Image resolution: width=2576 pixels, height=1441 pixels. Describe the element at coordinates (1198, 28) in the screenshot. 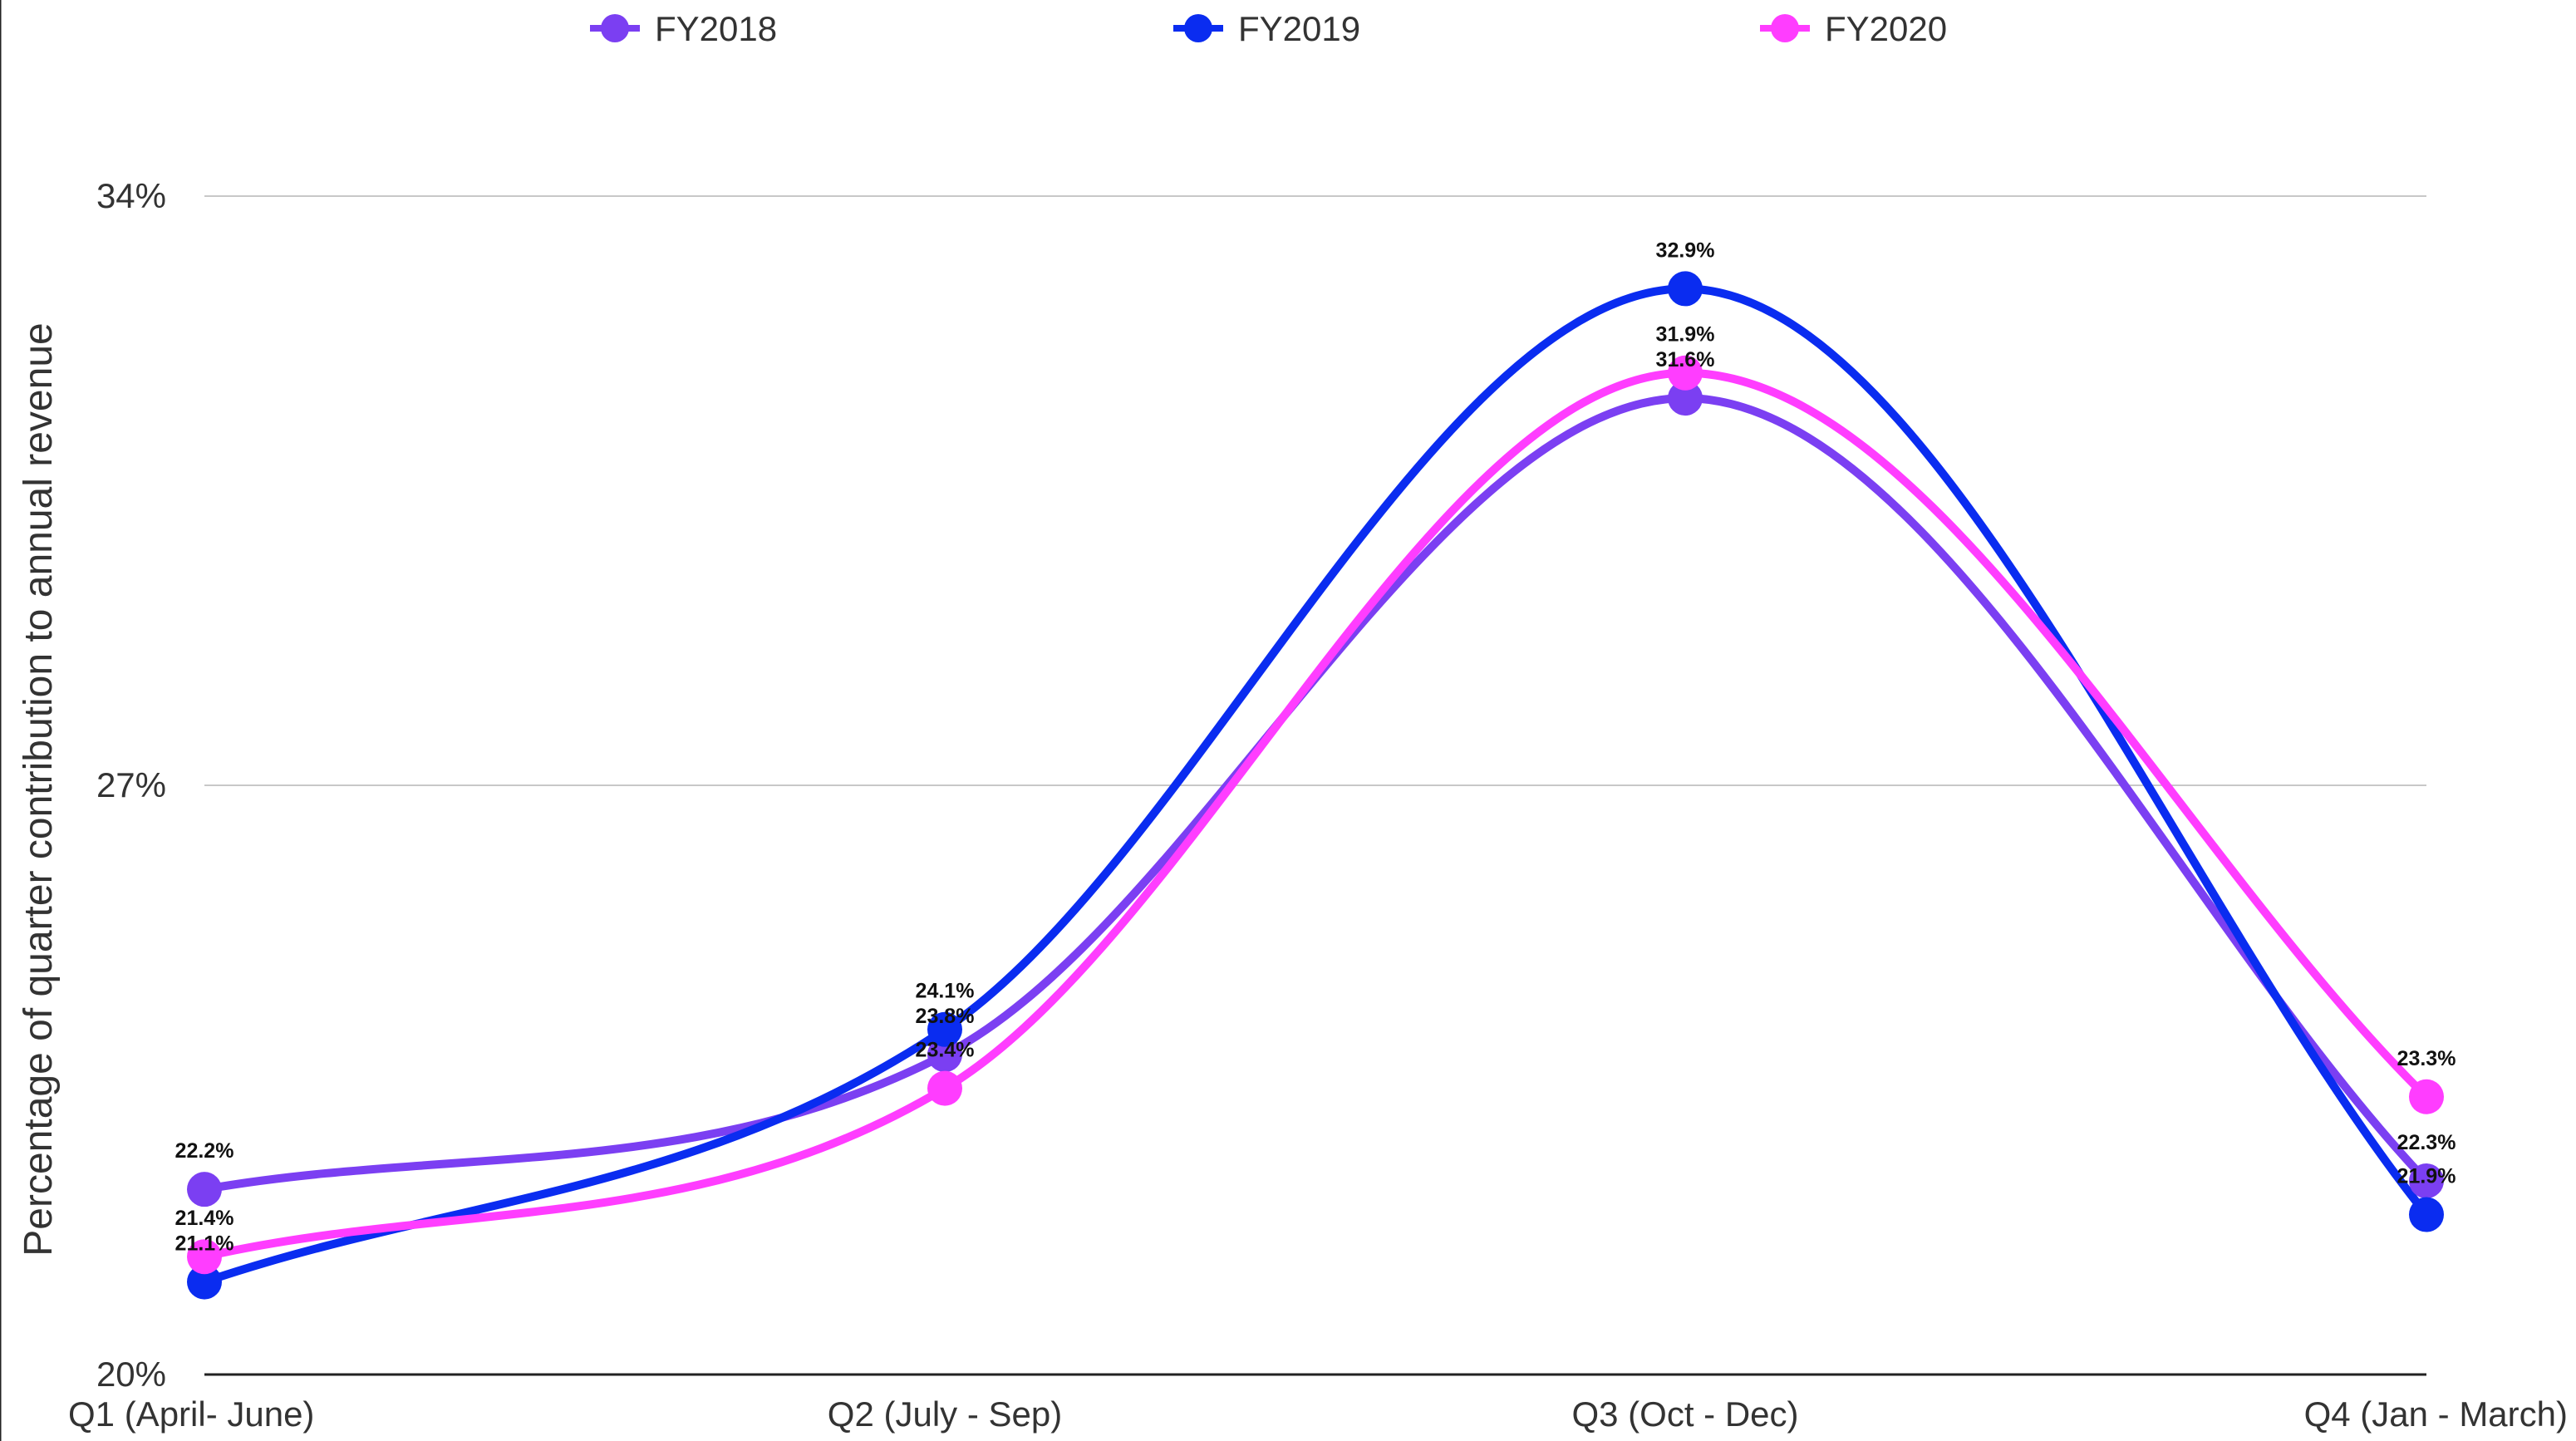

I see `legend-marker-fy2019` at that location.